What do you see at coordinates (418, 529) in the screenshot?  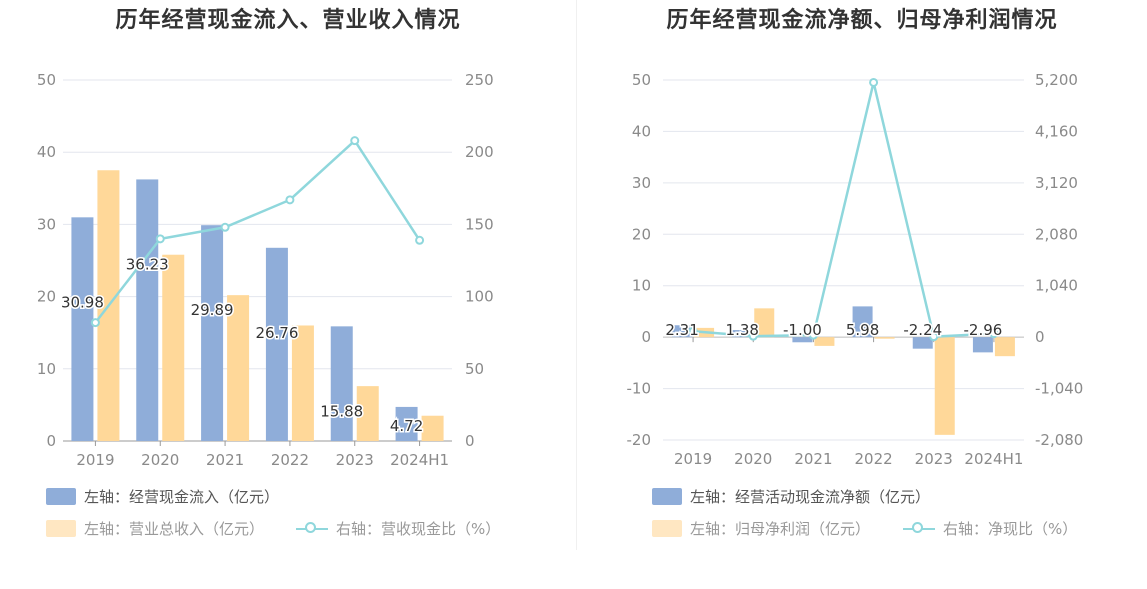 I see `legend-label: 右轴：营收现金比（%）` at bounding box center [418, 529].